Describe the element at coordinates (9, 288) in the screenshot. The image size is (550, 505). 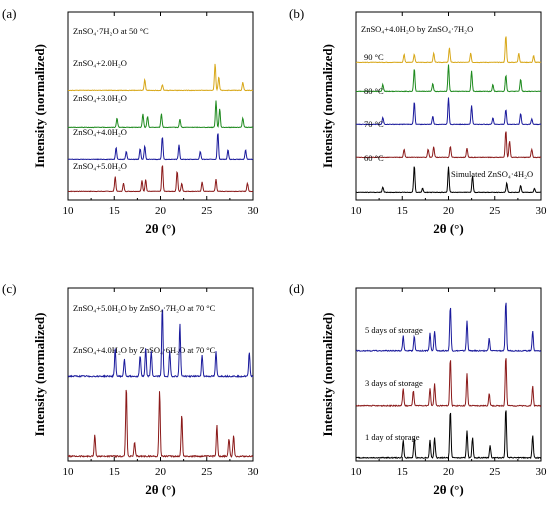
I see `panel-label: (c)` at that location.